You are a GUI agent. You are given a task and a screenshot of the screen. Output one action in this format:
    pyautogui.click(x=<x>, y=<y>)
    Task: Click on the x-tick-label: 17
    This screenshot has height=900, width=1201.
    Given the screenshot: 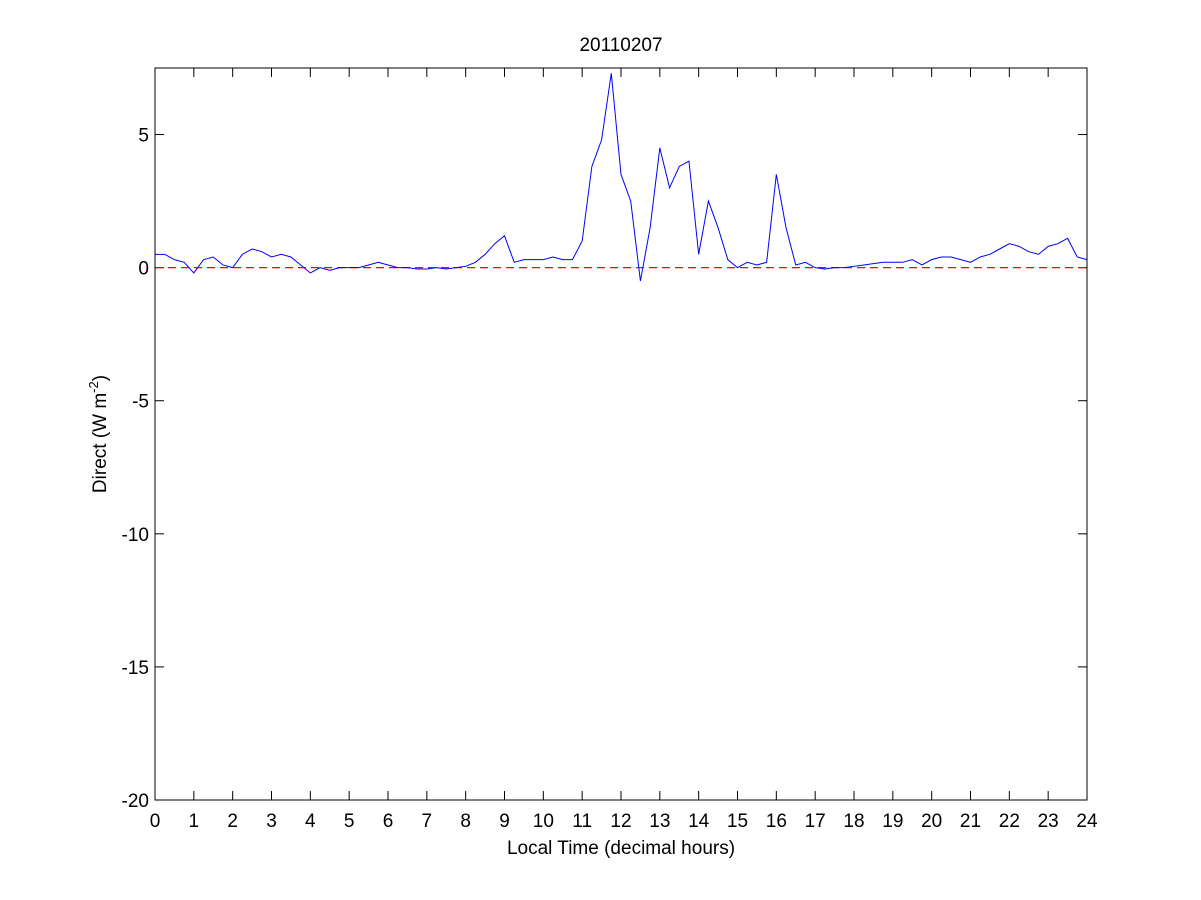 What is the action you would take?
    pyautogui.click(x=815, y=821)
    